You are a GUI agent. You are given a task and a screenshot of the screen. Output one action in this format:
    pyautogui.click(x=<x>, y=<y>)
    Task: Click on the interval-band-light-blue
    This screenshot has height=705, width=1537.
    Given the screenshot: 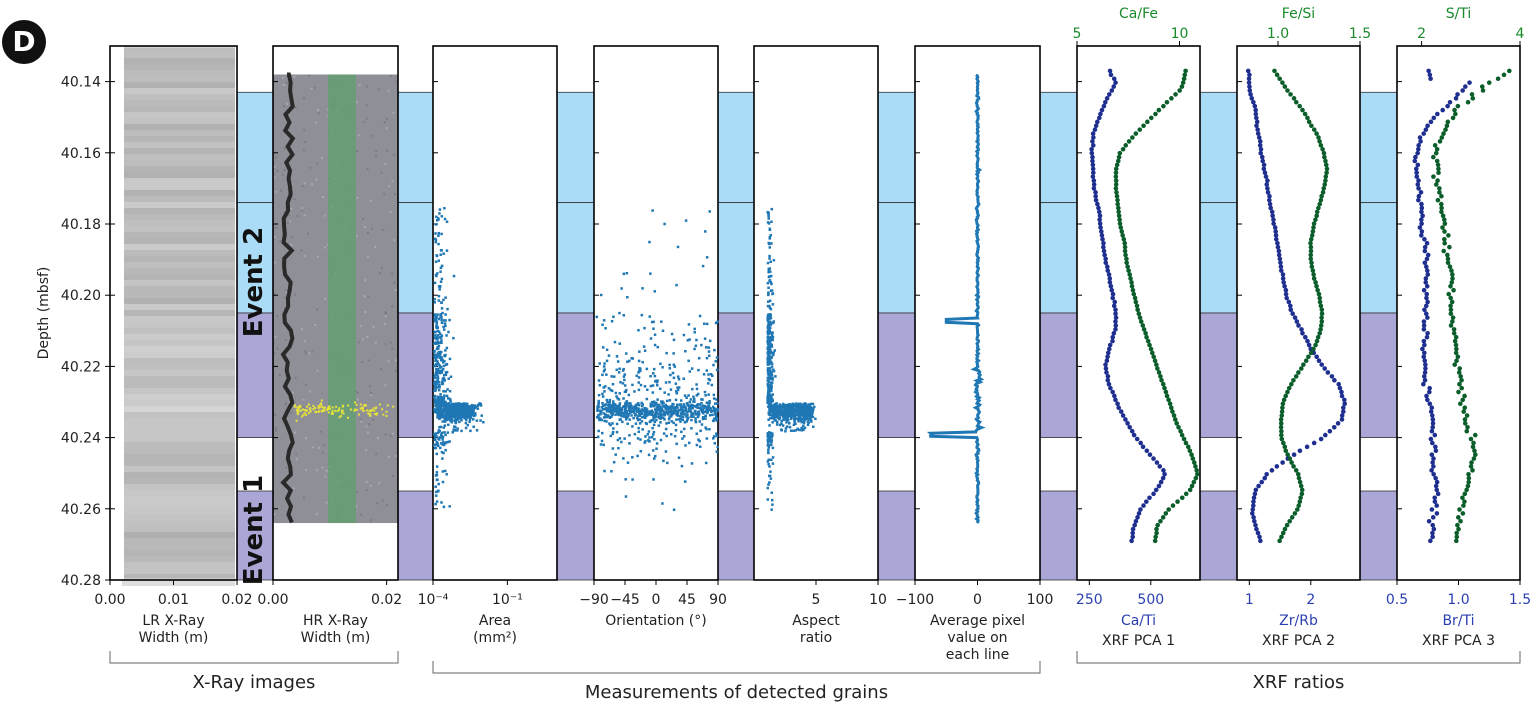 What is the action you would take?
    pyautogui.click(x=896, y=258)
    